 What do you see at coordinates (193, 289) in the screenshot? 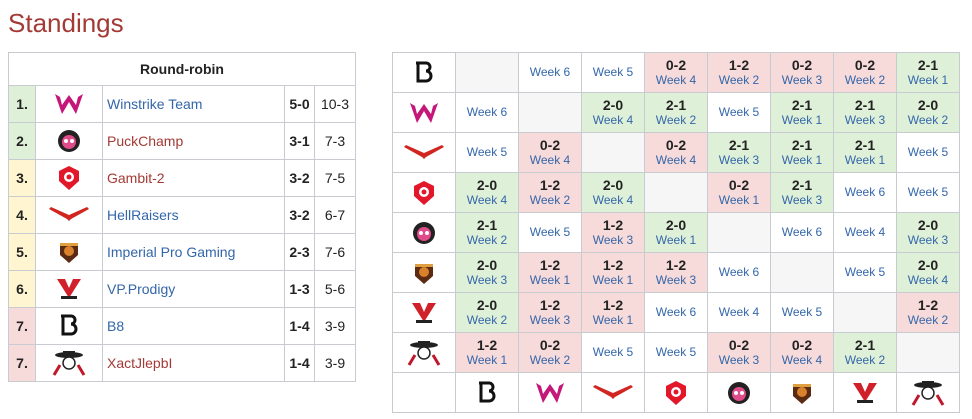
I see `team-name-cell: VP.Prodigy` at bounding box center [193, 289].